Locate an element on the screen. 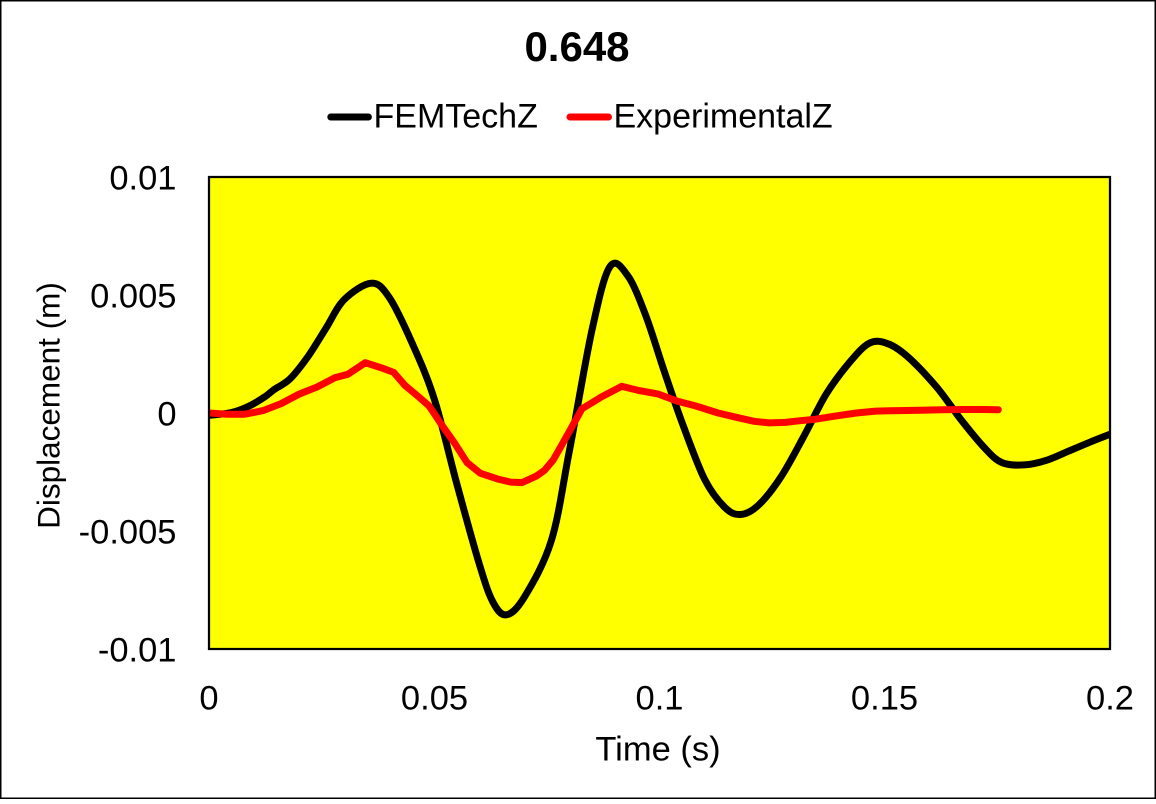 This screenshot has width=1156, height=804. svg-text: 0.15 is located at coordinates (884, 699).